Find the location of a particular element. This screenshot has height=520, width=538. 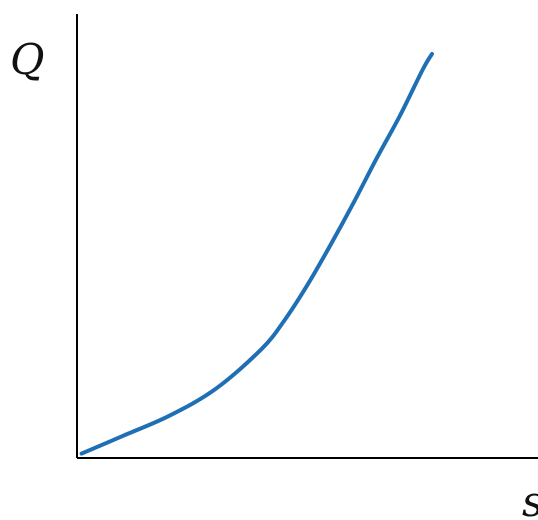

y-axis-title: Q is located at coordinates (27, 59).